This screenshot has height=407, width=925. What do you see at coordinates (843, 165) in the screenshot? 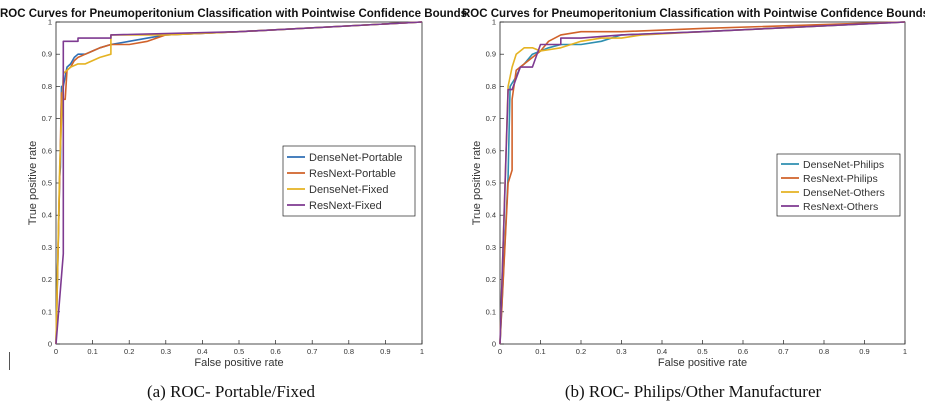
I see `legend-label: DenseNet-Philips` at bounding box center [843, 165].